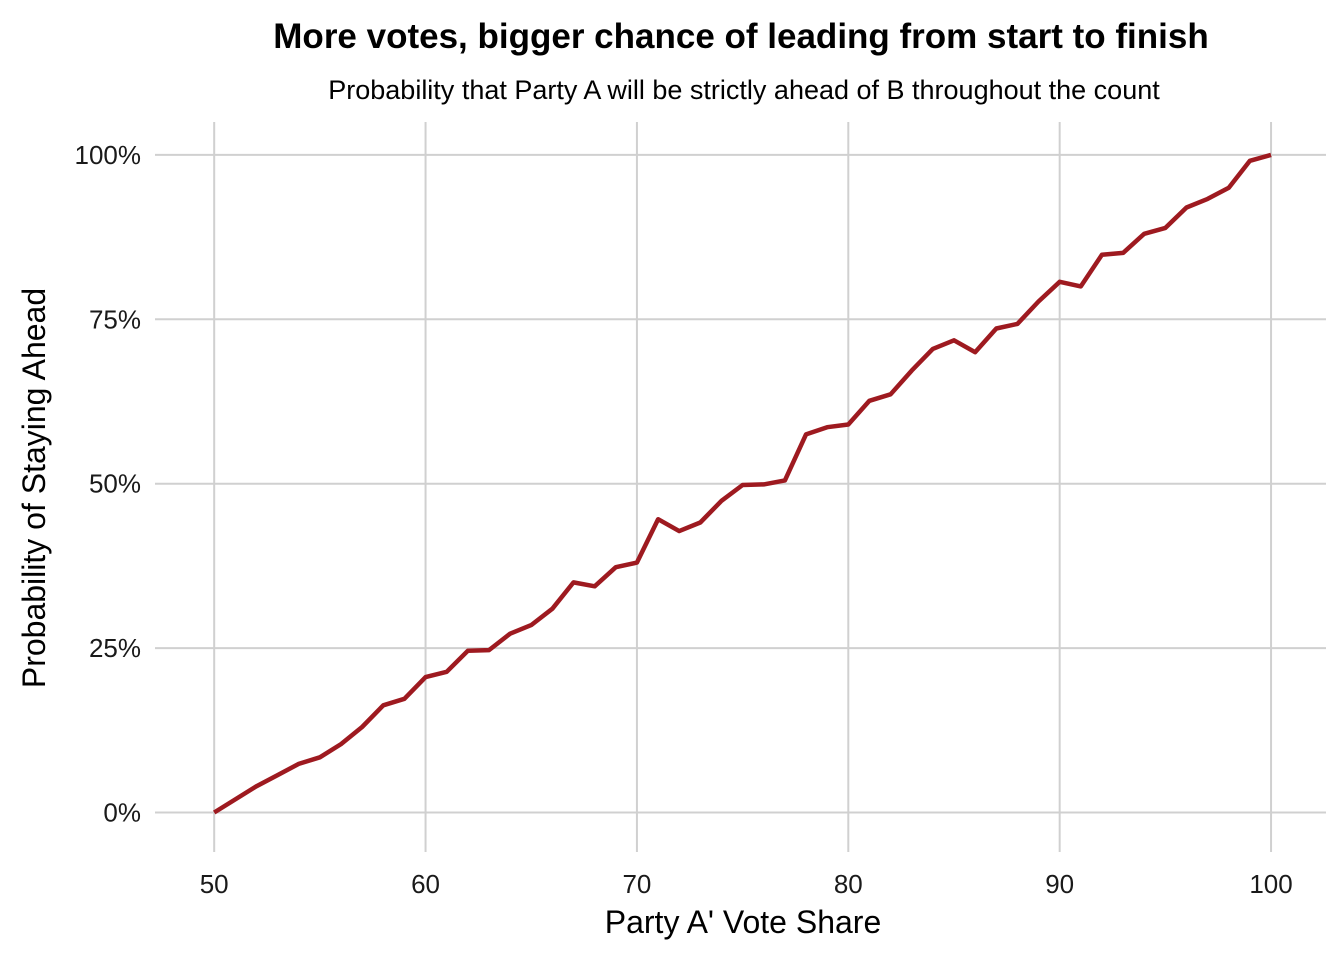 The image size is (1344, 960). Describe the element at coordinates (34, 488) in the screenshot. I see `y-axis-label: Probability of Staying Ahead` at that location.